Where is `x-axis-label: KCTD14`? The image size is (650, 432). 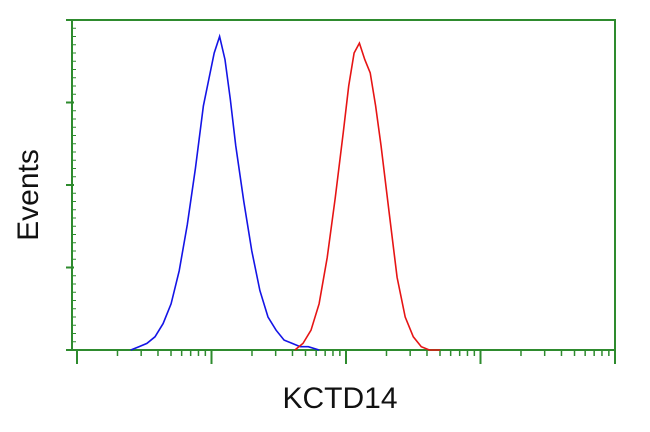 x-axis-label: KCTD14 is located at coordinates (339, 398).